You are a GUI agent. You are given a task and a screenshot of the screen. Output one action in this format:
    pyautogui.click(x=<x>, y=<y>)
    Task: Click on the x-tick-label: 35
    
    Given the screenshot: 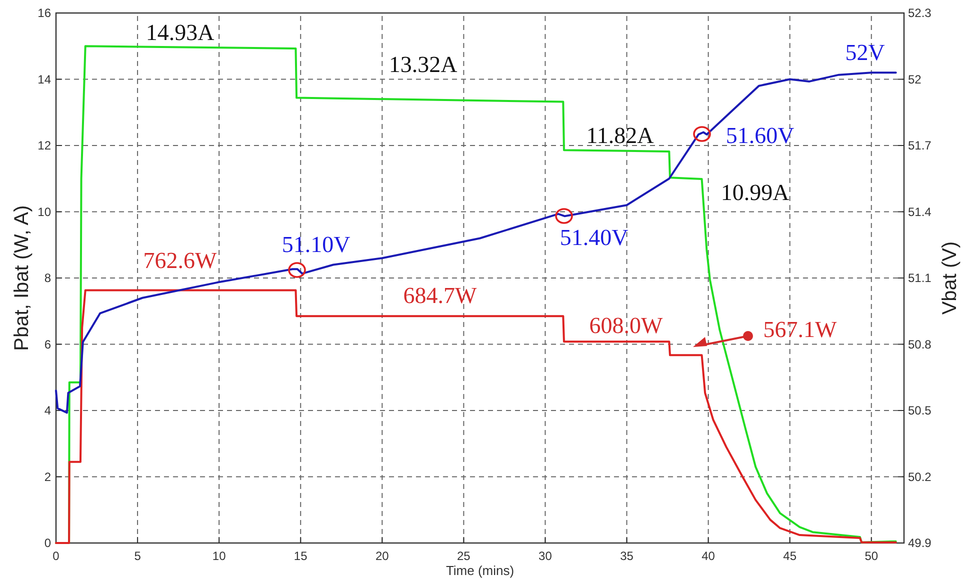 What is the action you would take?
    pyautogui.click(x=627, y=556)
    